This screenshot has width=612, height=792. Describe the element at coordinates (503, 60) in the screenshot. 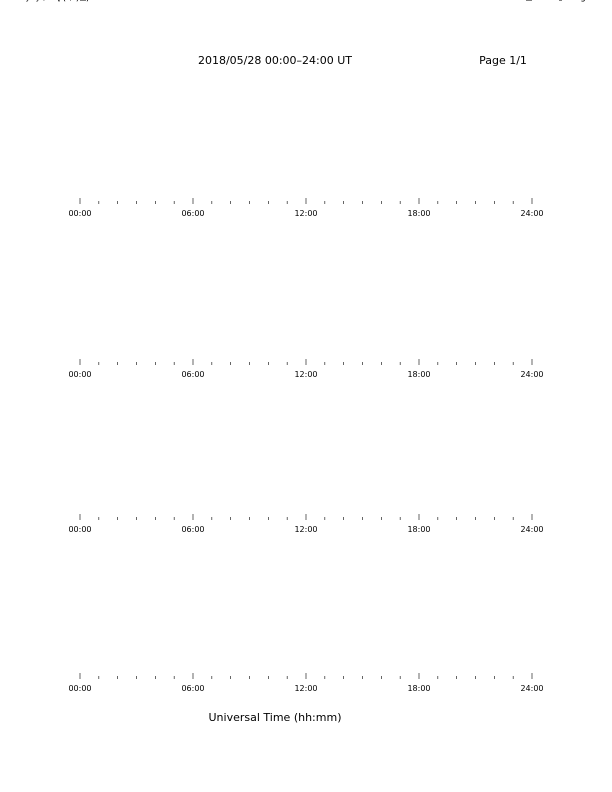

I see `page-indicator: Page 1/1` at that location.